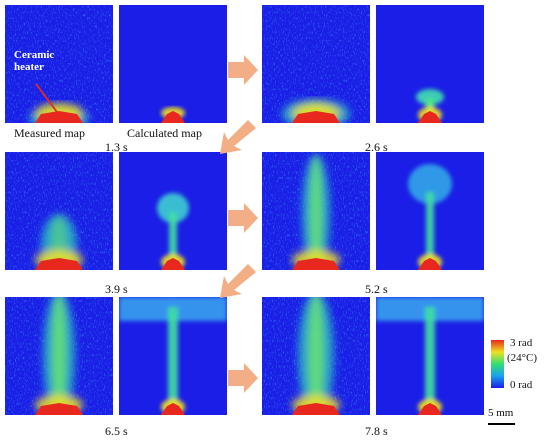 The width and height of the screenshot is (550, 441). Describe the element at coordinates (34, 55) in the screenshot. I see `annotation-line-1: Ceramic` at that location.